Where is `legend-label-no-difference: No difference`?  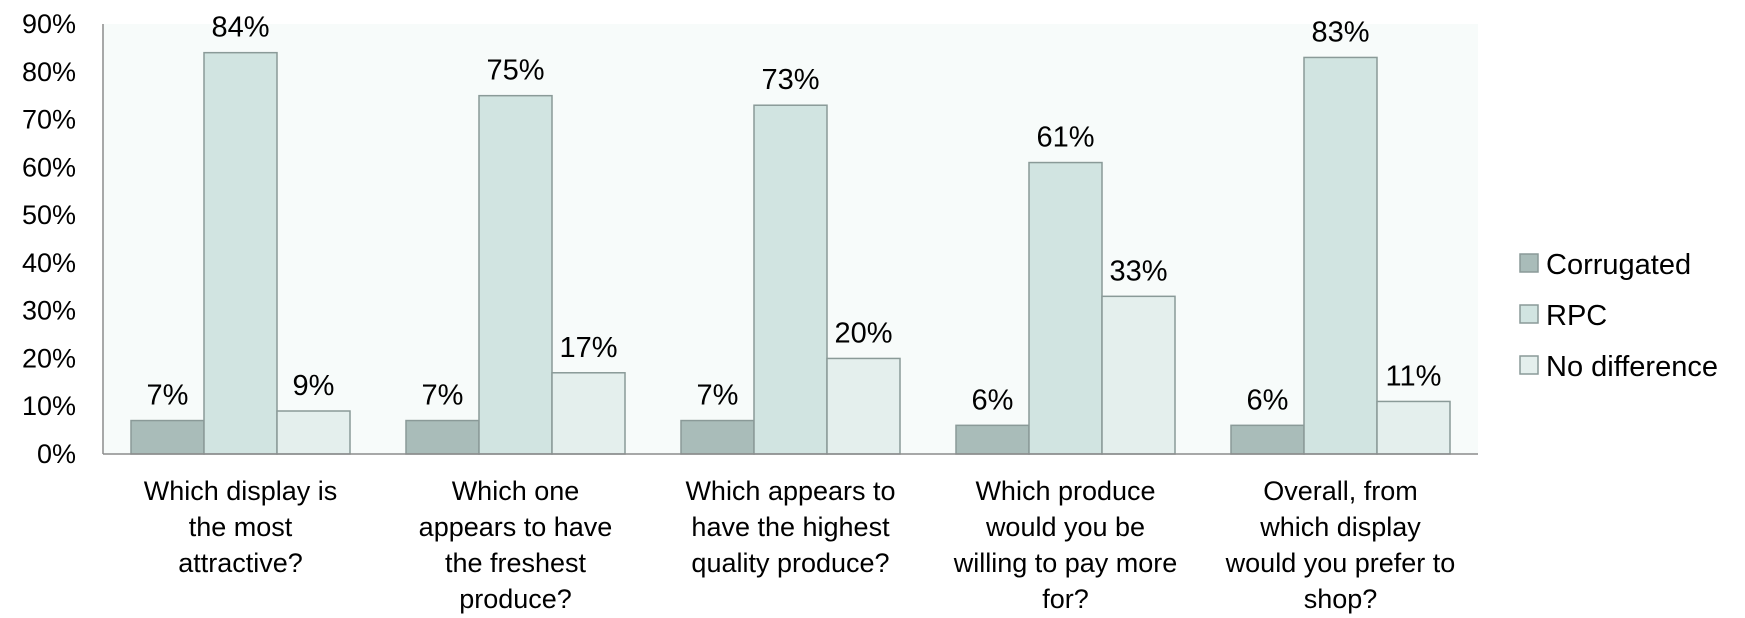
legend-label-no-difference: No difference is located at coordinates (1632, 367).